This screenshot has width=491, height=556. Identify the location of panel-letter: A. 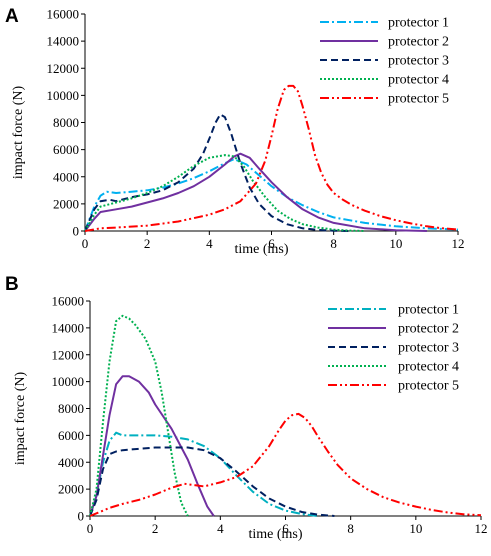
(12, 16).